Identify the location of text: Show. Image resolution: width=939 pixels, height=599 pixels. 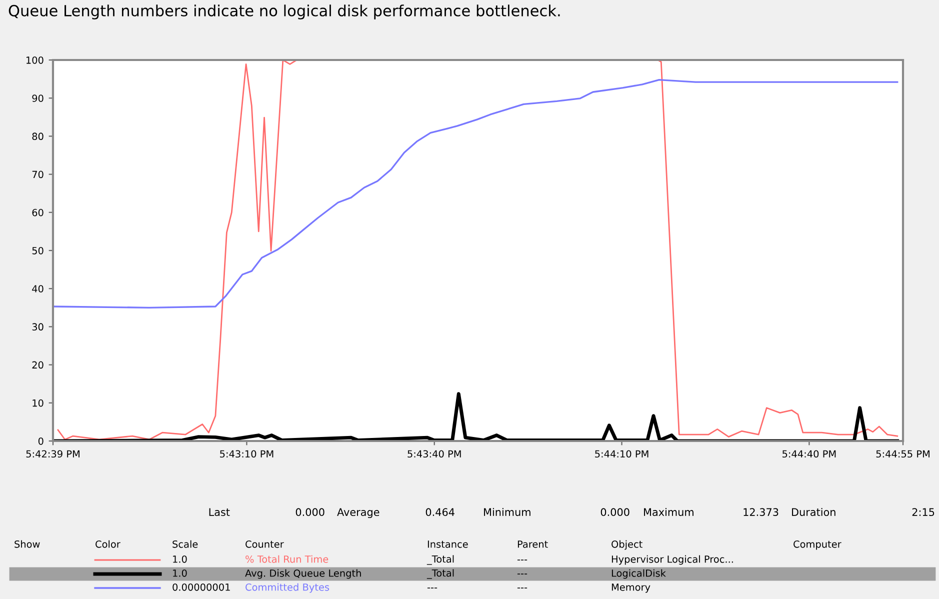
(27, 544).